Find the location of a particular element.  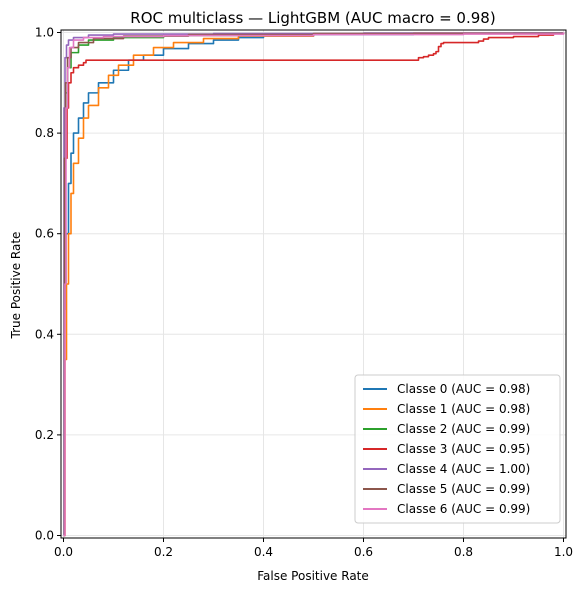

y-tick-label: 0.6 is located at coordinates (44, 234).